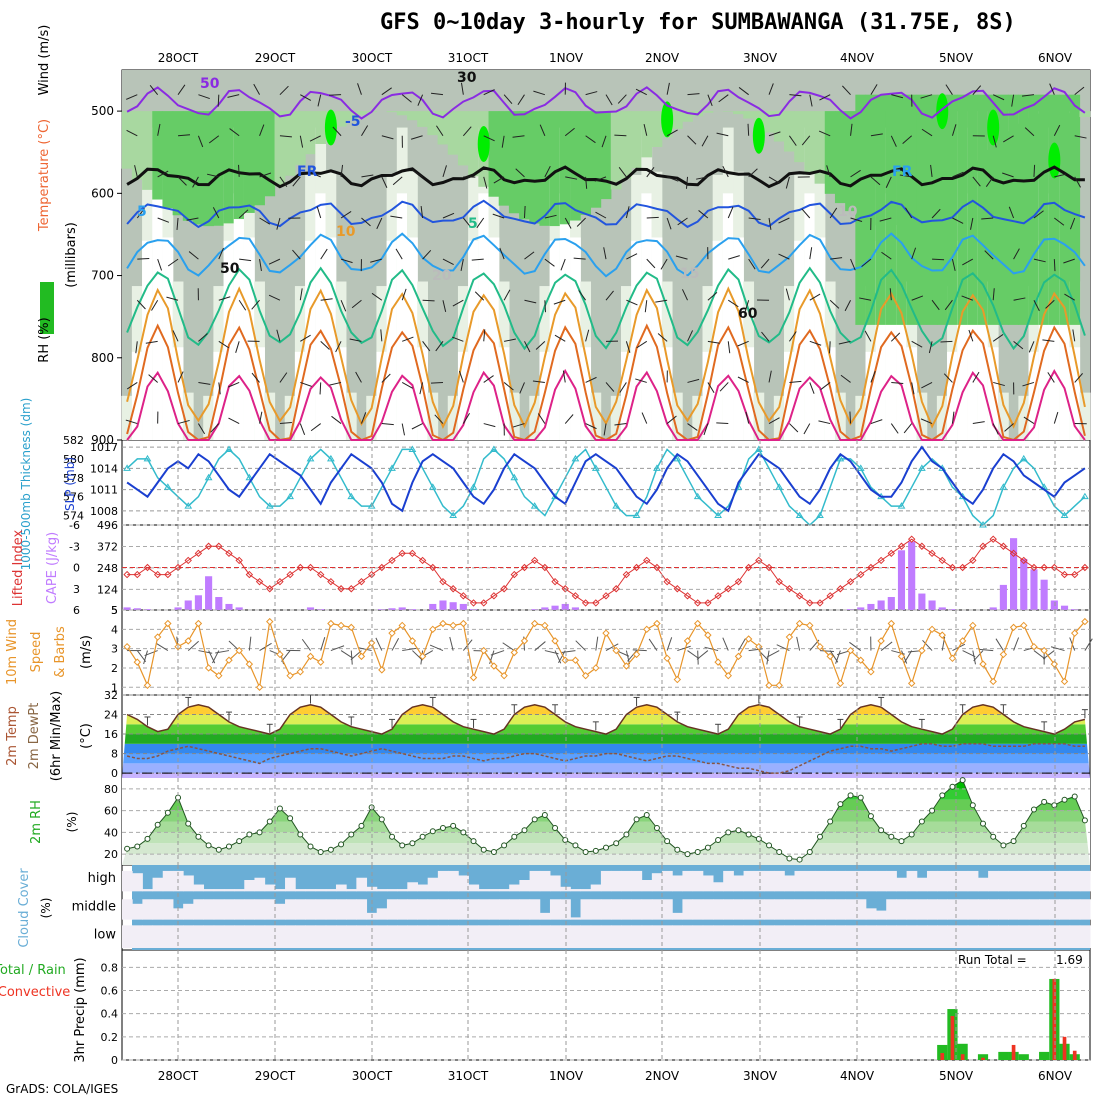 The height and width of the screenshot is (1100, 1100). What do you see at coordinates (12, 736) in the screenshot?
I see `temp-ylabel: 2m Temp` at bounding box center [12, 736].